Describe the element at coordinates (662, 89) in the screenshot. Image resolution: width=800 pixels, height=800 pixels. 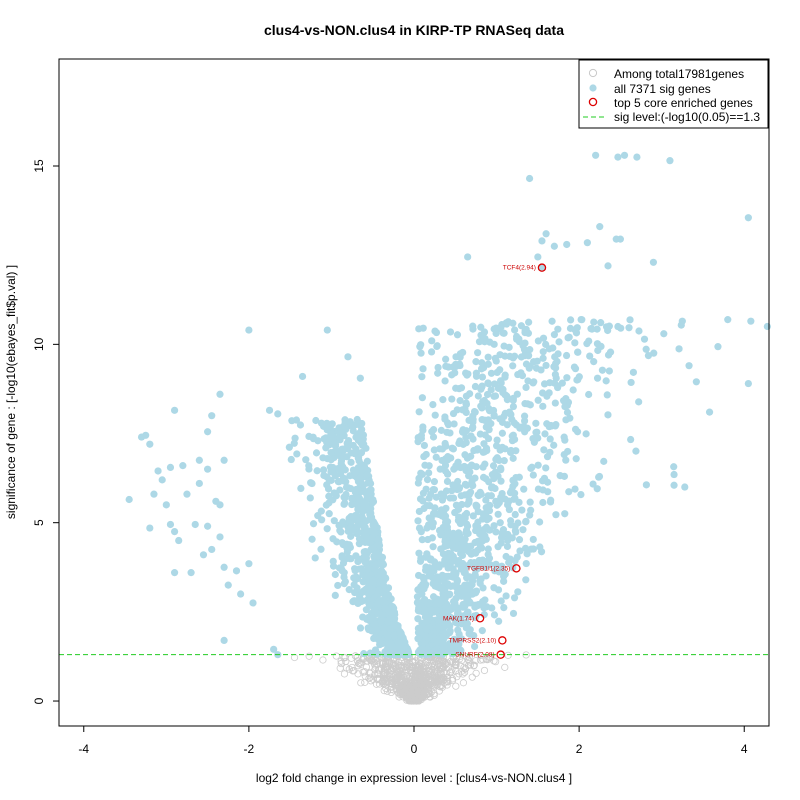
I see `legend-label-sig: all 7371 sig genes` at that location.